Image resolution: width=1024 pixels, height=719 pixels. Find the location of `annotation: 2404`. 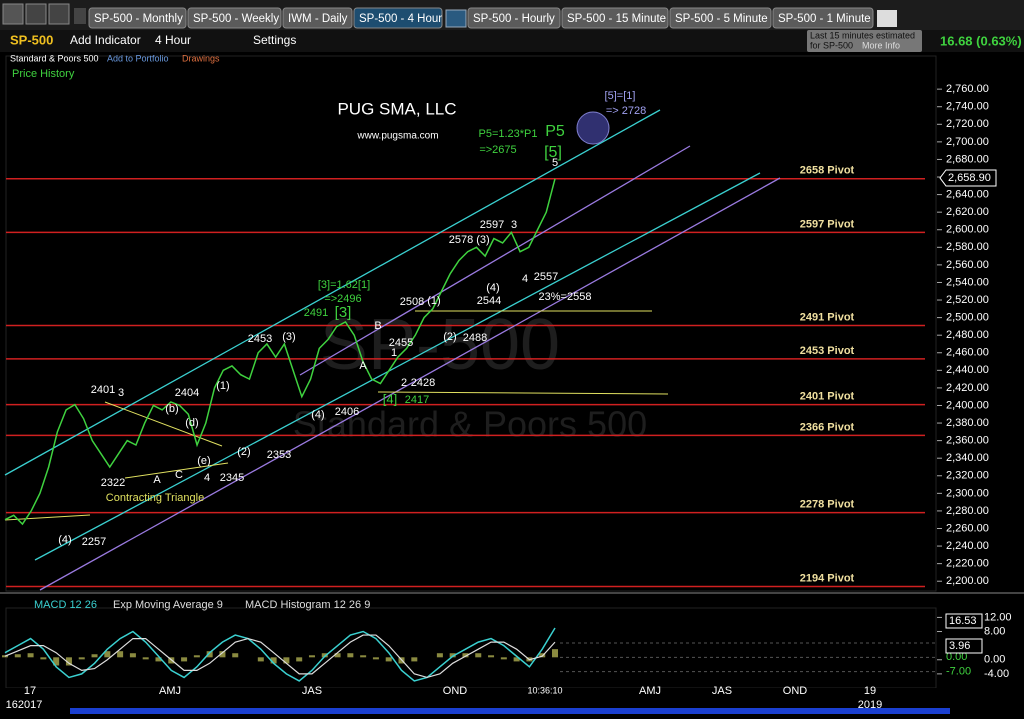

annotation: 2404 is located at coordinates (187, 393).